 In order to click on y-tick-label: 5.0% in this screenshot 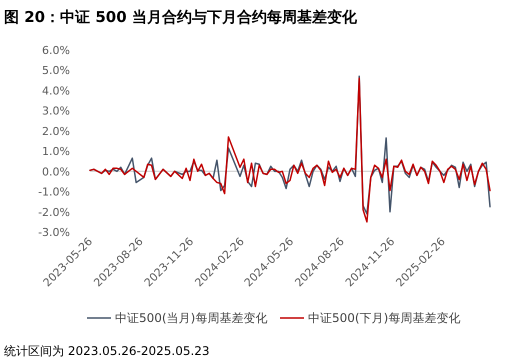, I will do `click(56, 71)`.